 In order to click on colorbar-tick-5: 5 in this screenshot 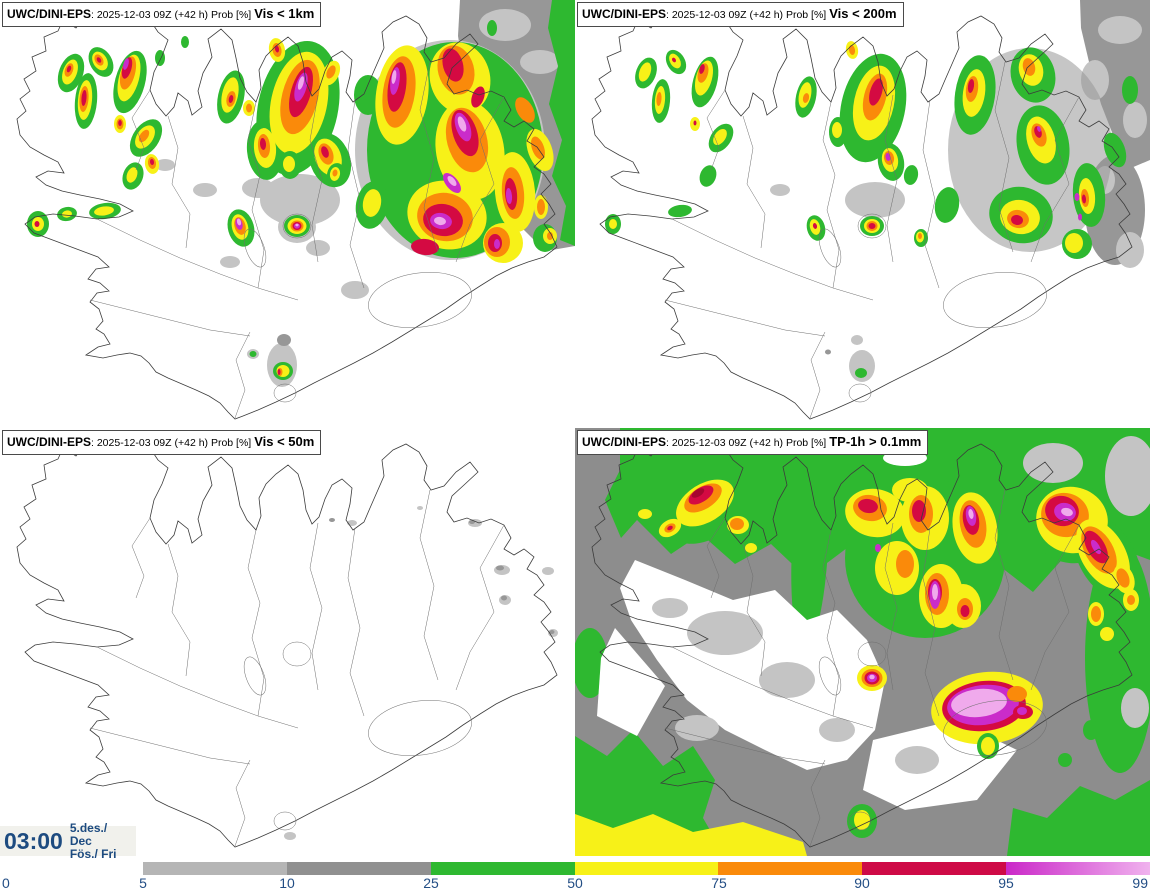, I will do `click(143, 883)`.